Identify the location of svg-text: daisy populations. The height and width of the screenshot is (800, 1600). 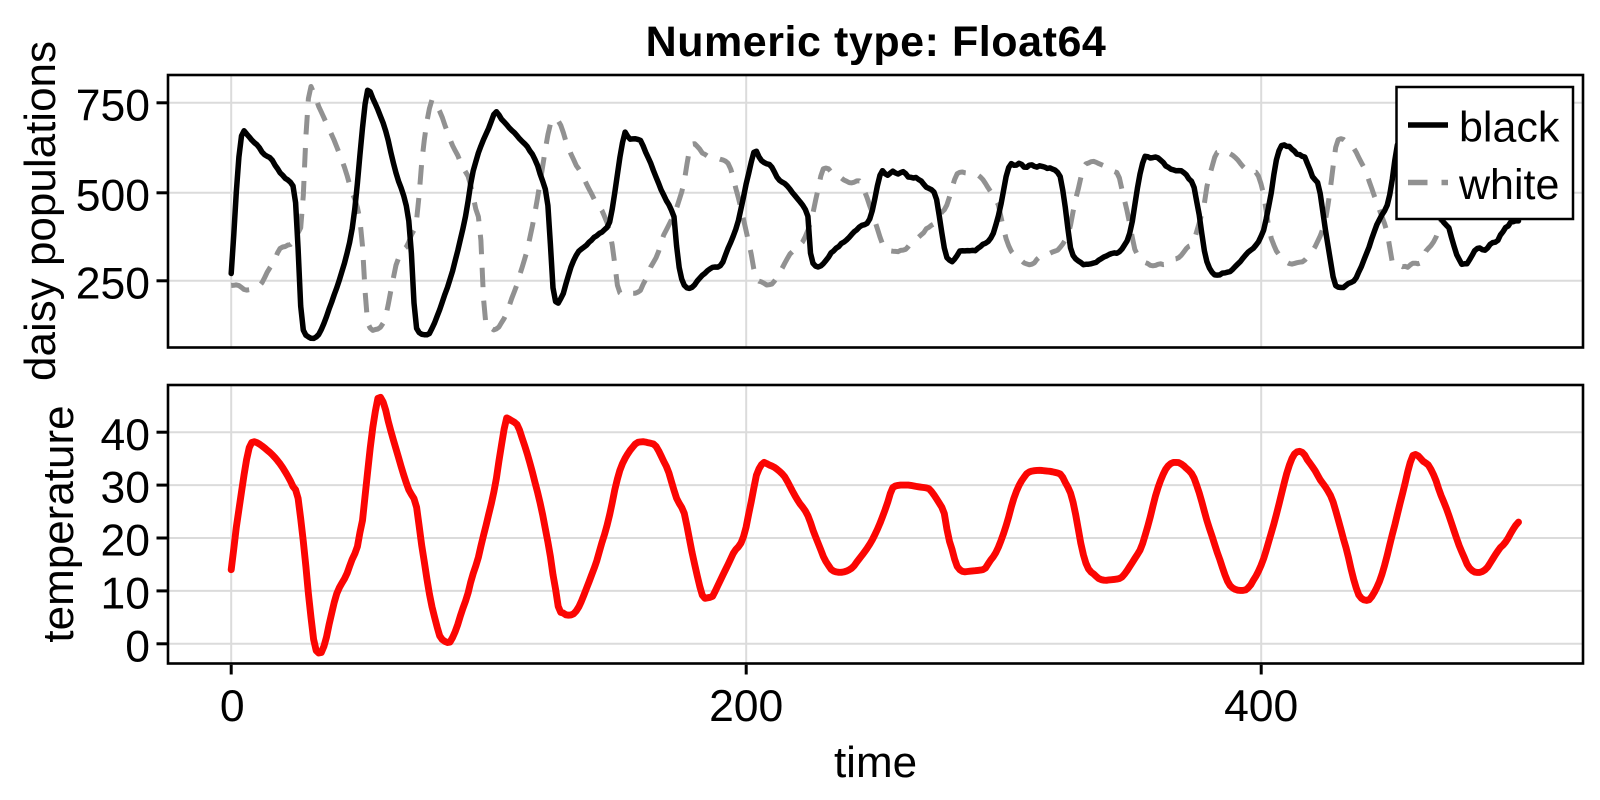
(40, 211).